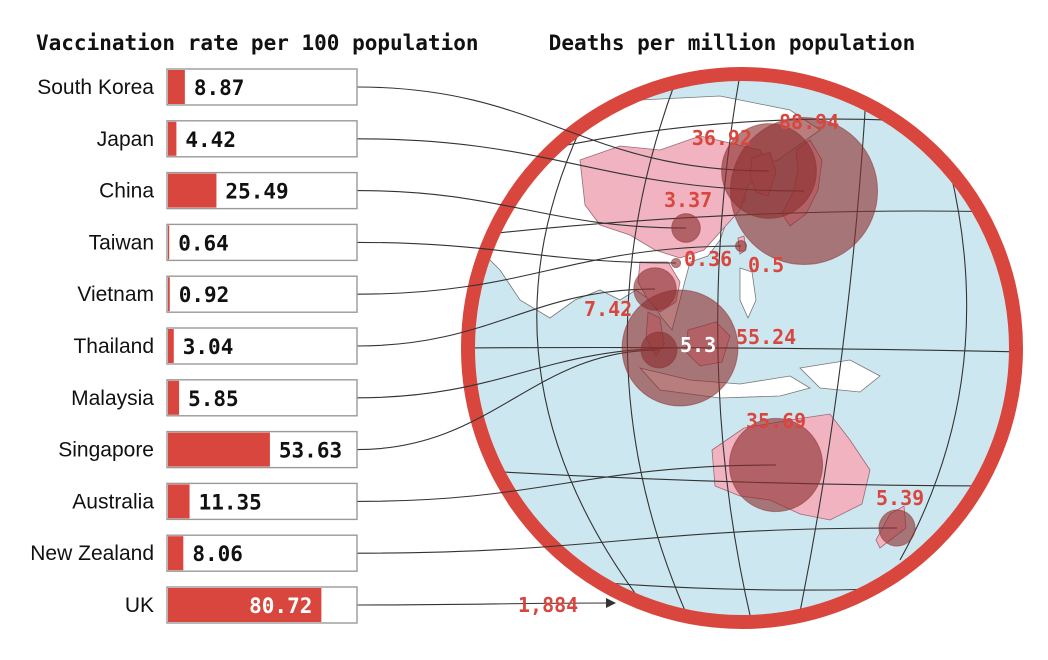 The image size is (1048, 660). Describe the element at coordinates (310, 451) in the screenshot. I see `bar-value-singapore: 53.63` at that location.